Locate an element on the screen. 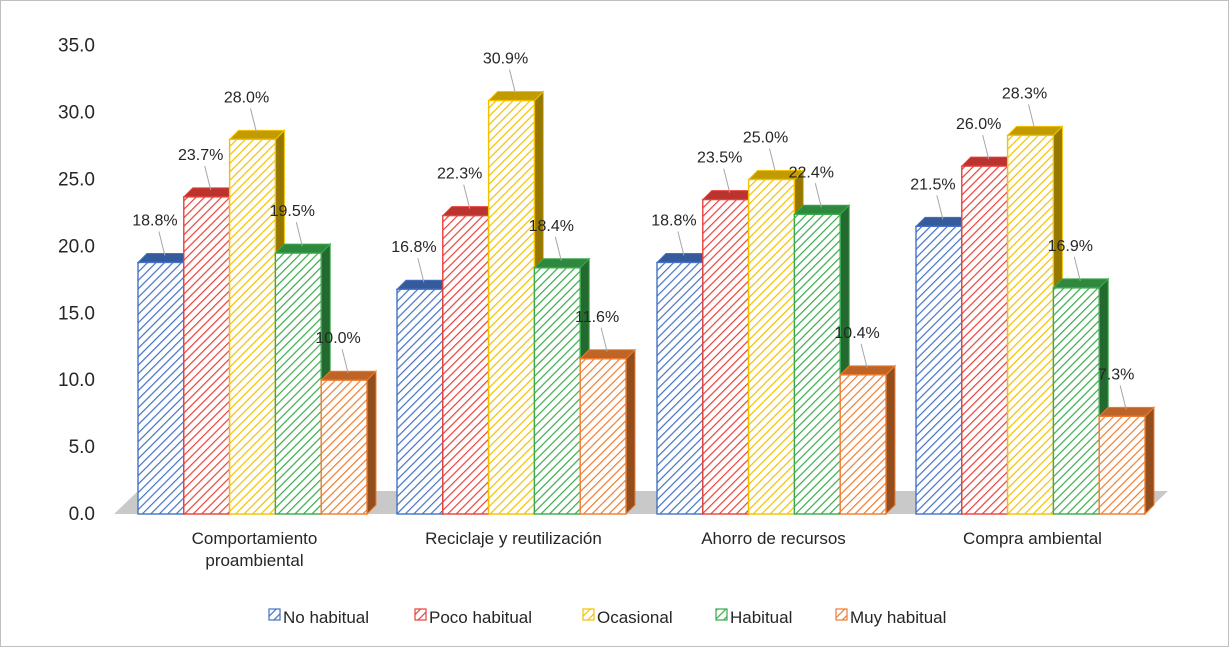 The width and height of the screenshot is (1229, 648). y-axis: 0.0 5.0 10.0 15.0 20.0 25.0 30.0 35.0 is located at coordinates (76, 280).